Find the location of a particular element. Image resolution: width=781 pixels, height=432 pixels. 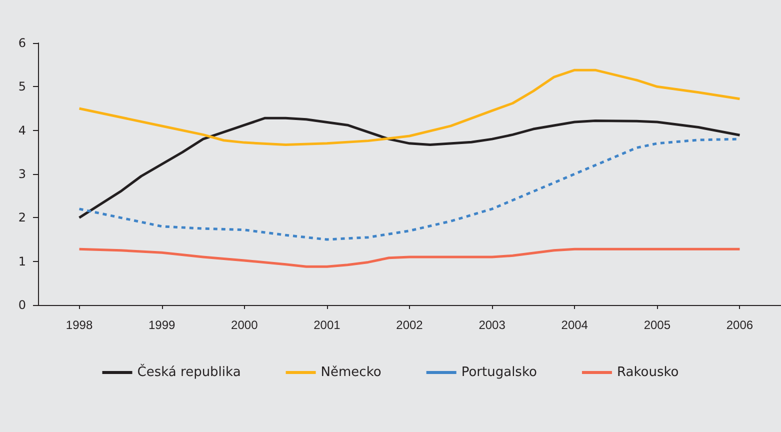

y-tick-label: 6 is located at coordinates (22, 43).